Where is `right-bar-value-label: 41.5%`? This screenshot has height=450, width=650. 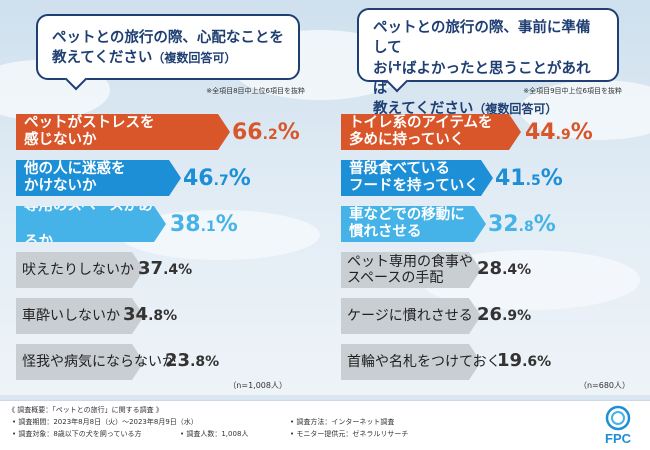
right-bar-value-label: 41.5% is located at coordinates (529, 178).